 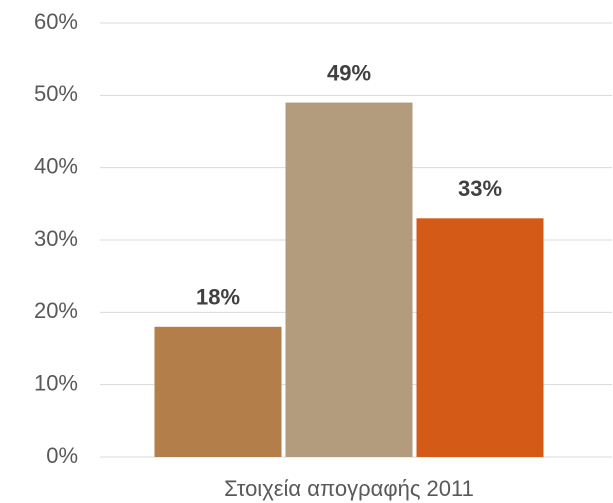 What do you see at coordinates (62, 455) in the screenshot?
I see `y-tick-label: 0%` at bounding box center [62, 455].